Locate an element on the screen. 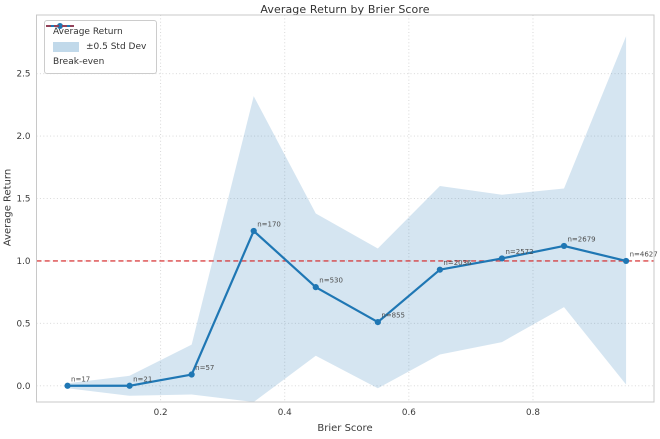  y-tick-label: 2.5 is located at coordinates (24, 75).